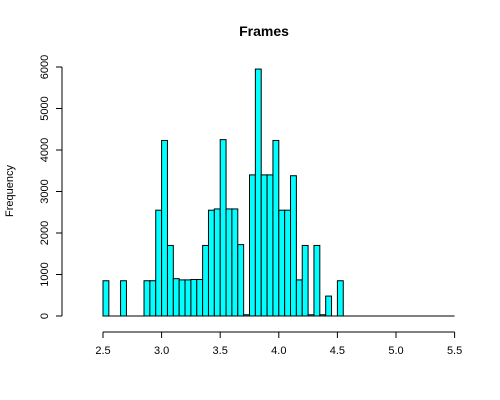 The image size is (500, 400). What do you see at coordinates (161, 351) in the screenshot?
I see `x-tick-label: 3.0` at bounding box center [161, 351].